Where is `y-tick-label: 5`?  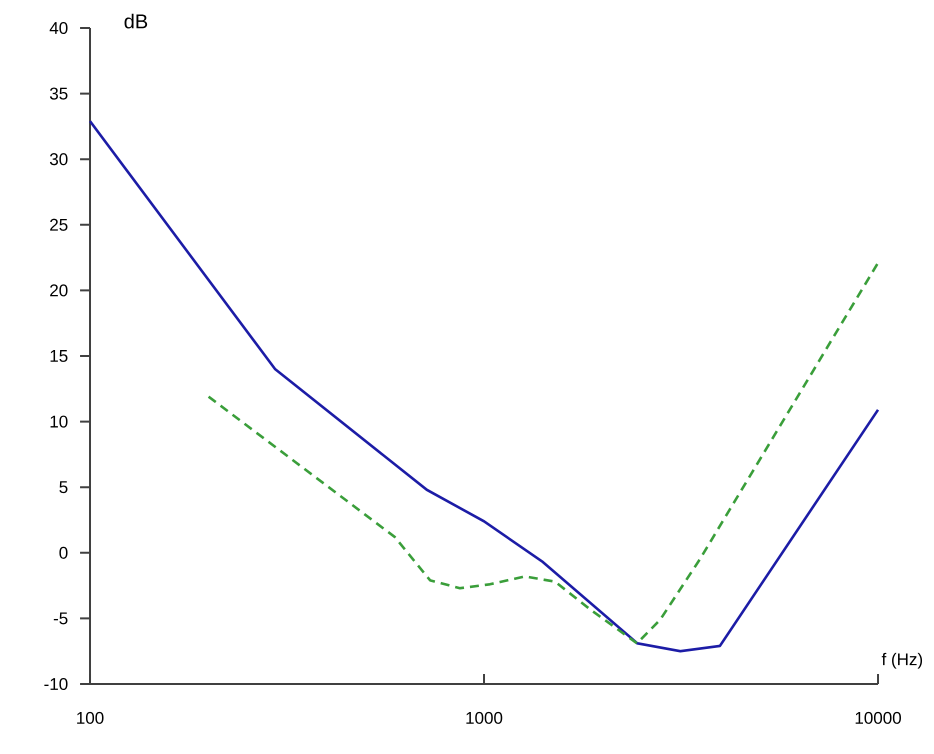
y-tick-label: 5 is located at coordinates (63, 487).